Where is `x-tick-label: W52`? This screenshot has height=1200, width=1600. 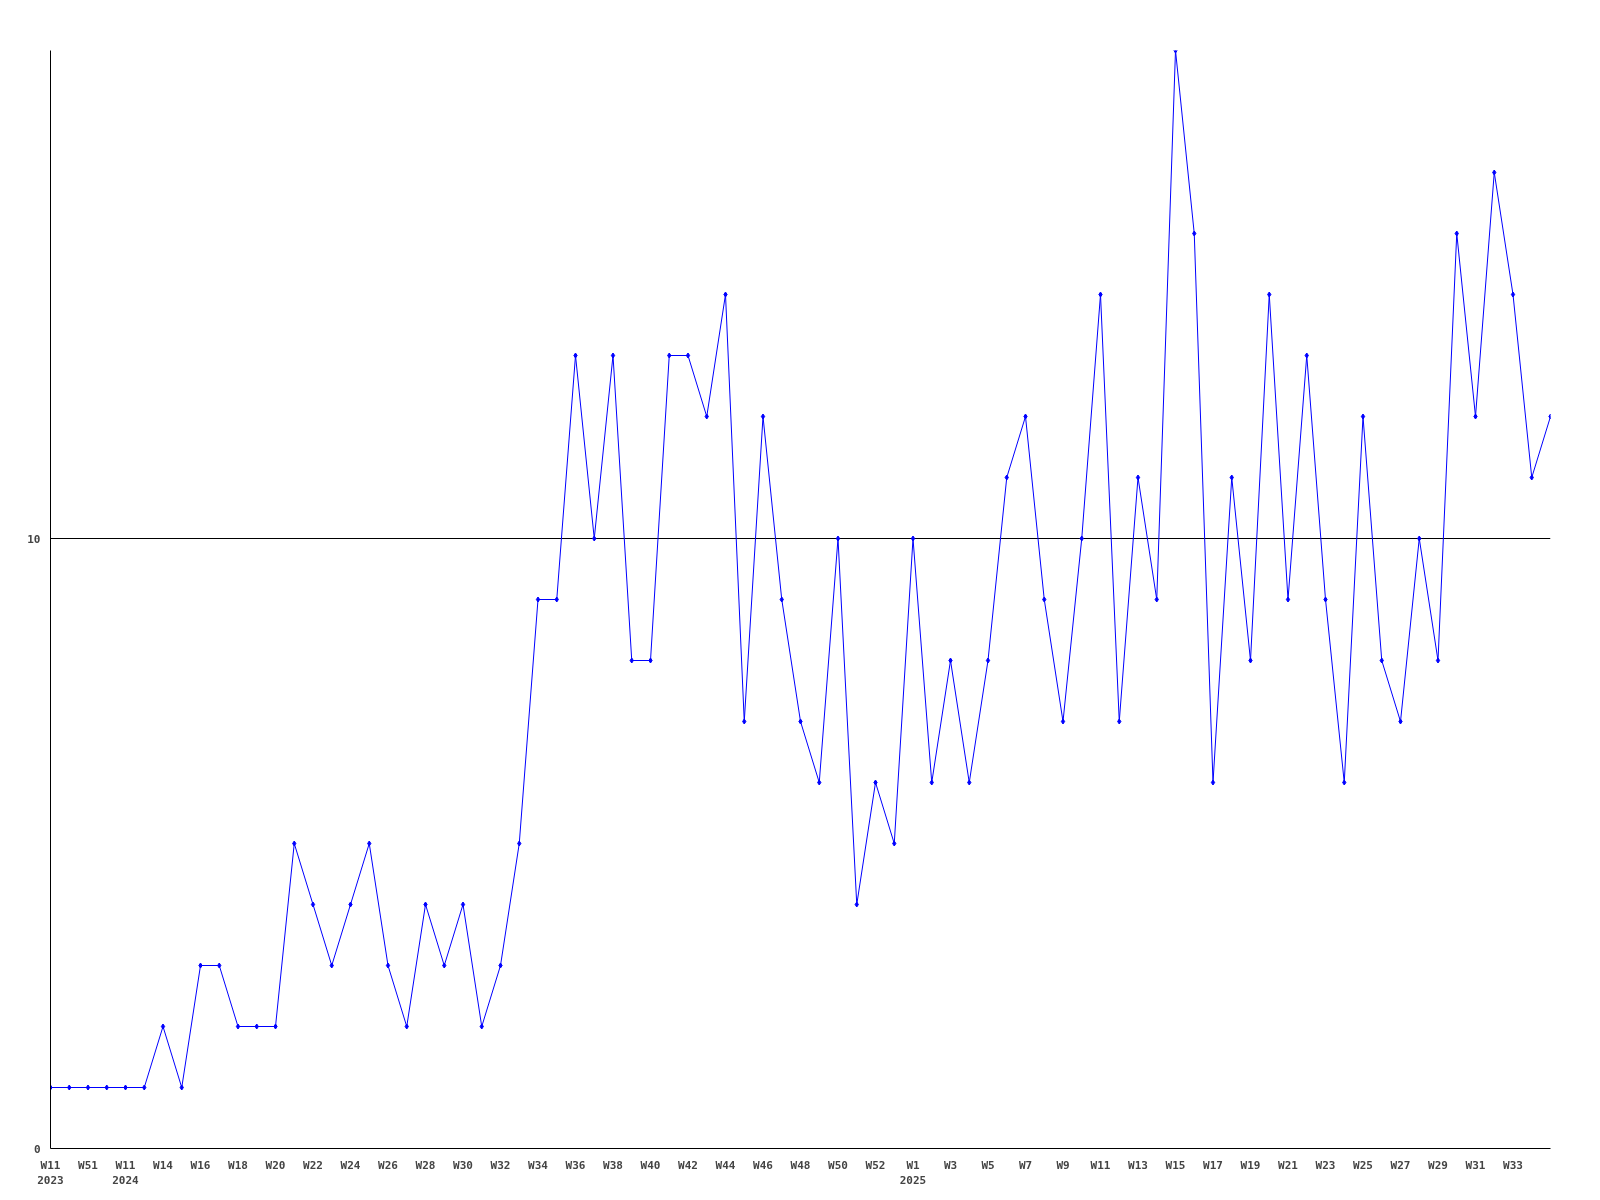
x-tick-label: W52 is located at coordinates (875, 1165).